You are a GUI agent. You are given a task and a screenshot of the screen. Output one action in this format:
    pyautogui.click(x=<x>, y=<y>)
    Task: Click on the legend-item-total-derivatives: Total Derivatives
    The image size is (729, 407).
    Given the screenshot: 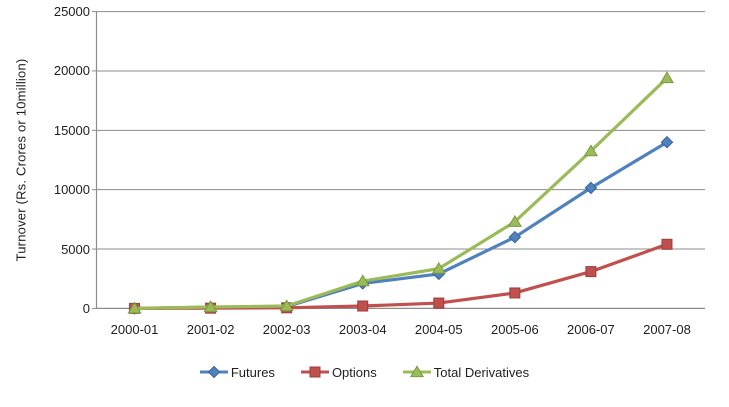 What is the action you would take?
    pyautogui.click(x=466, y=372)
    